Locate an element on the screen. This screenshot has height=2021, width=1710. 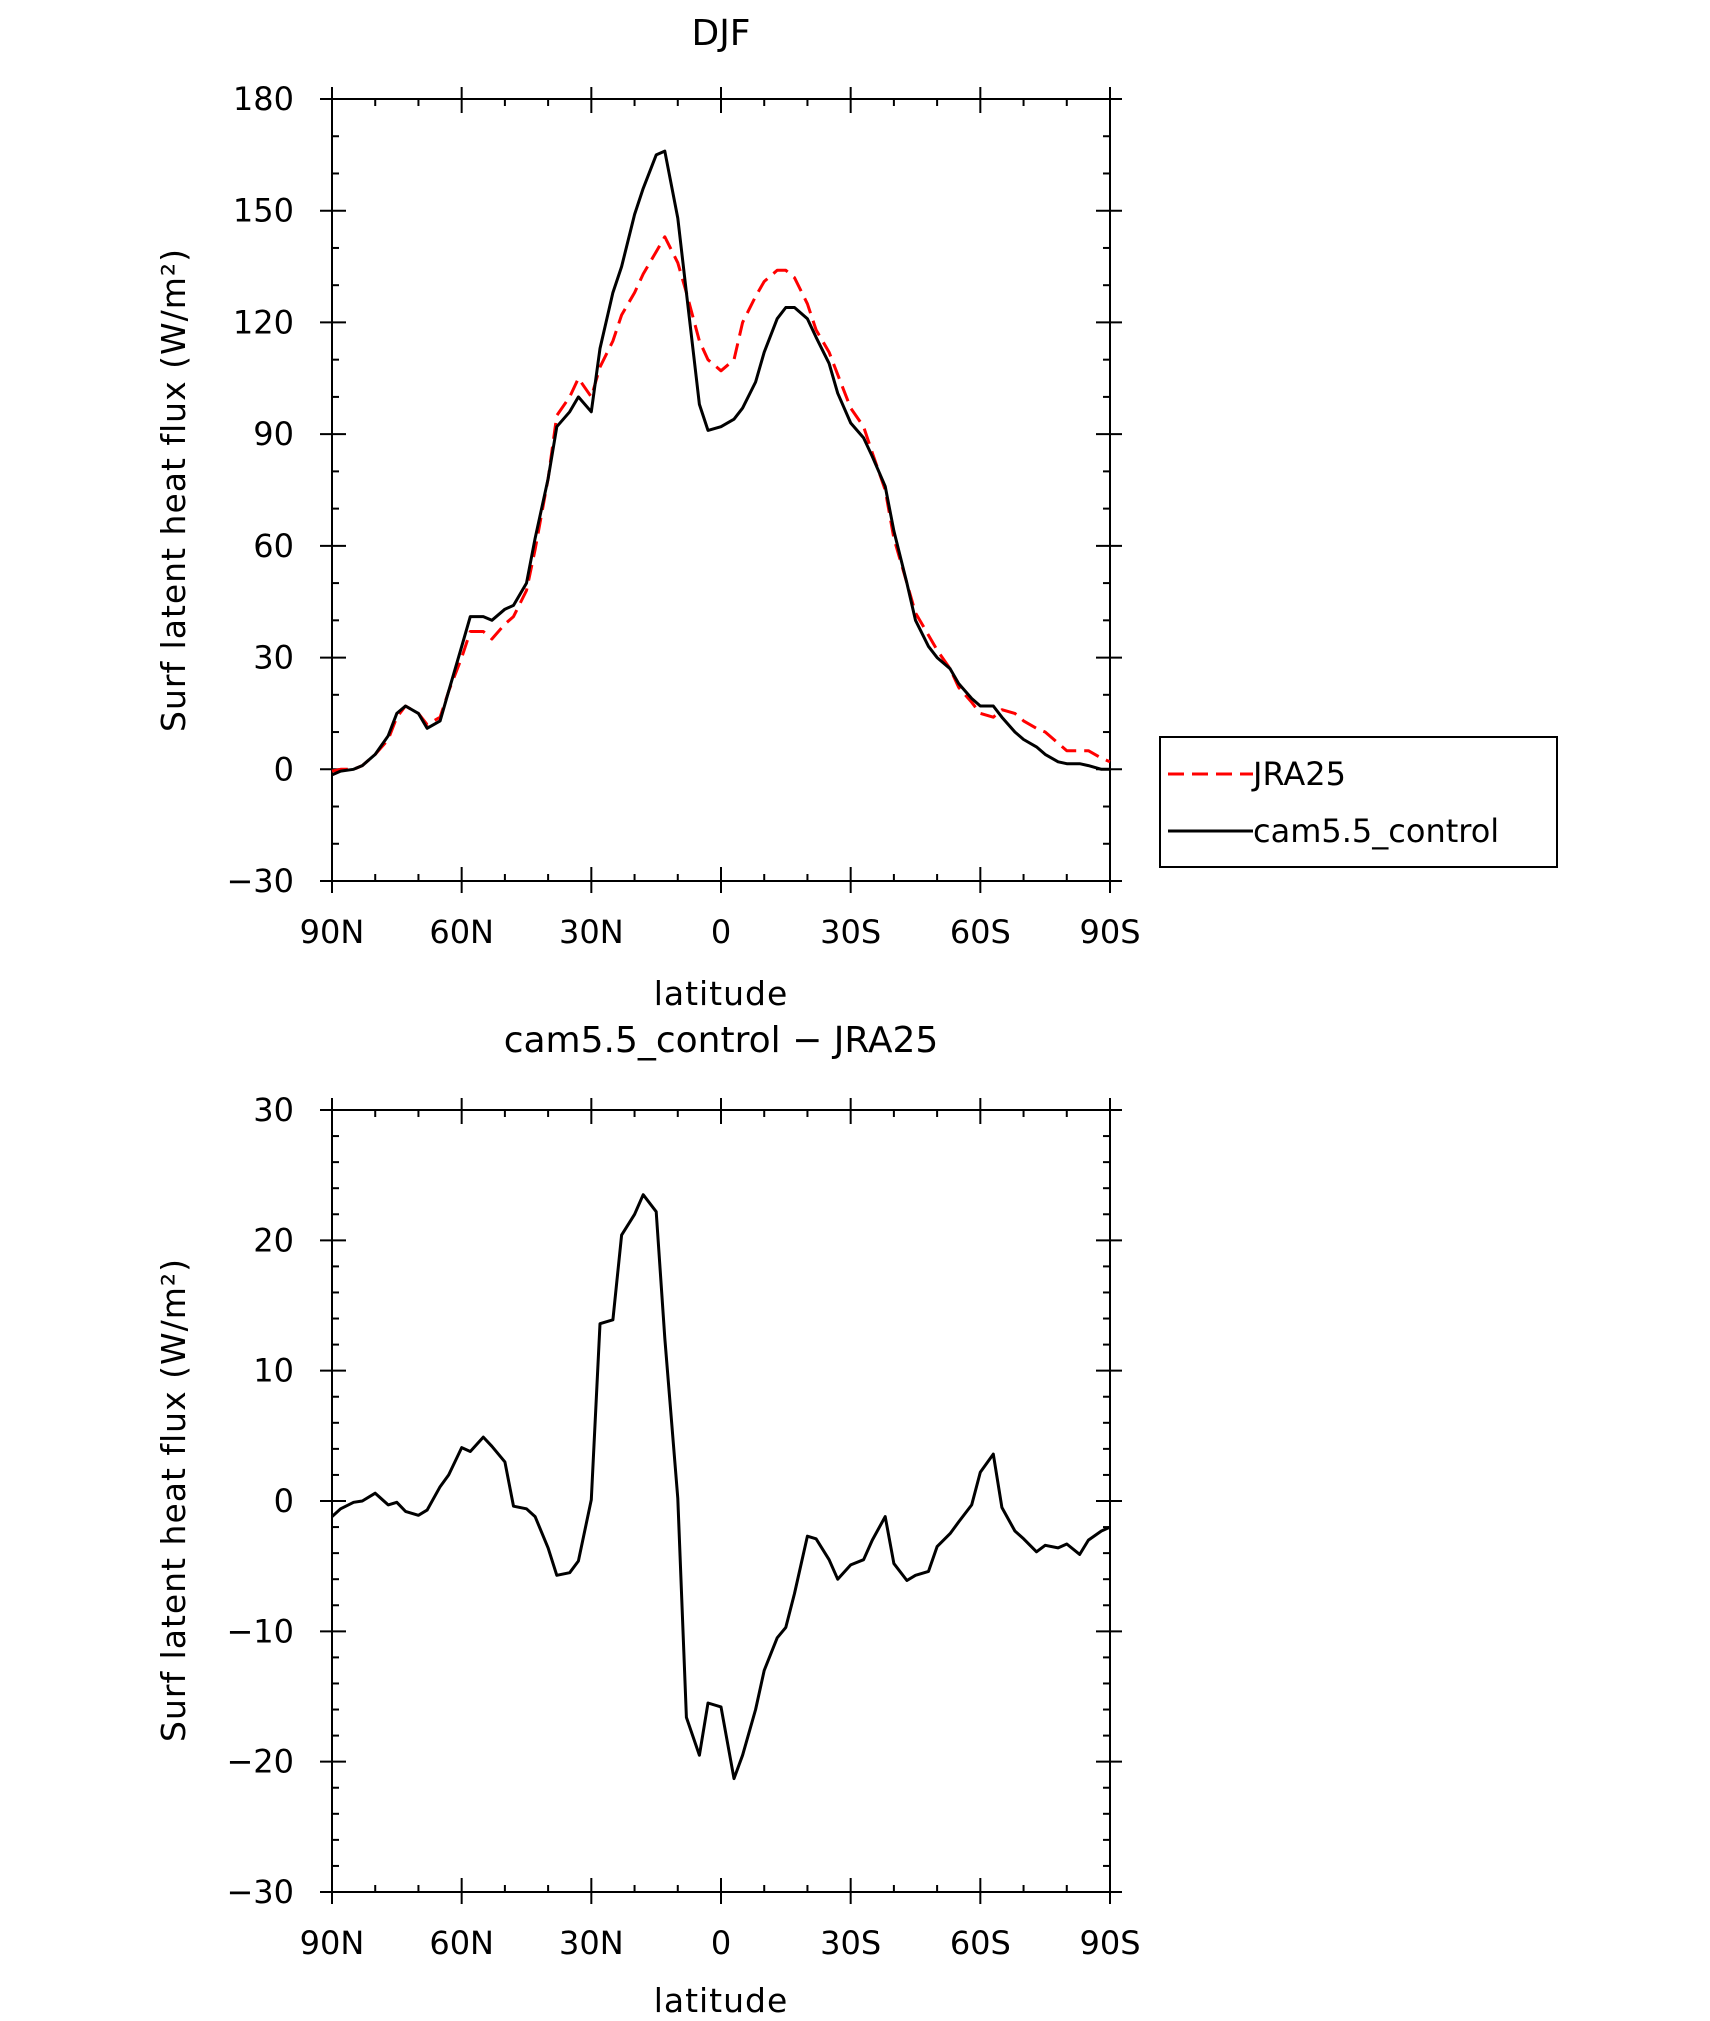
bottom-series-lines is located at coordinates (720, 1487).